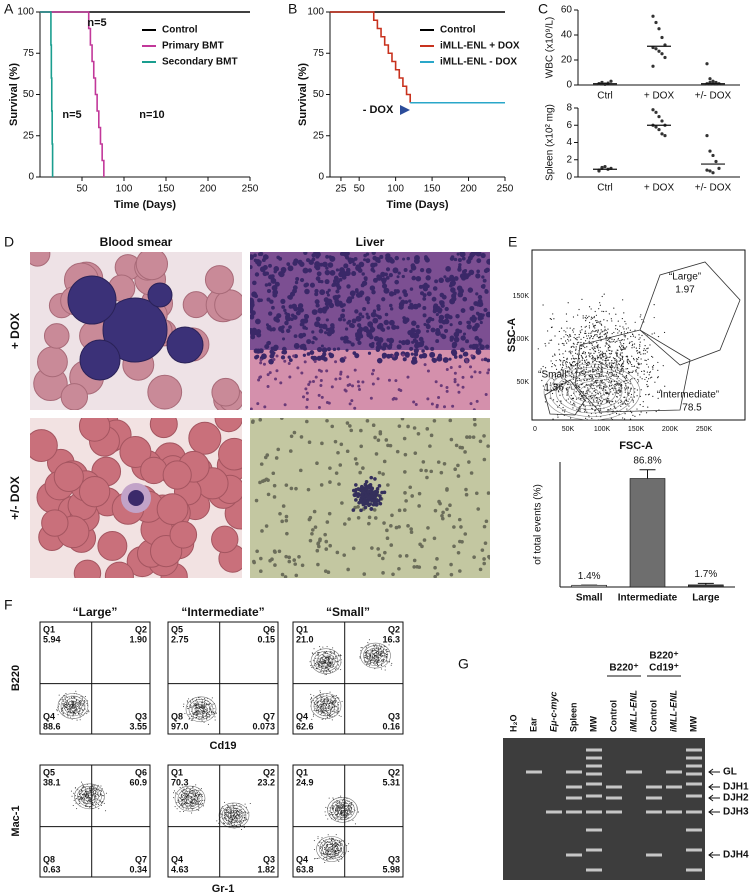 This screenshot has height=896, width=750. I want to click on gel-band, so click(594, 812).